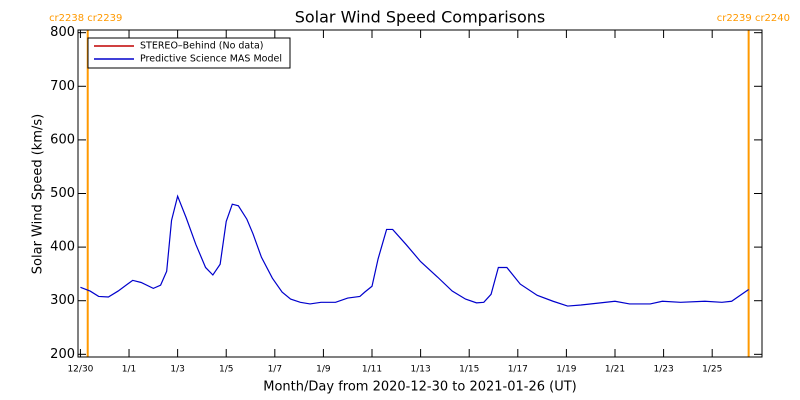 The image size is (800, 400). What do you see at coordinates (275, 370) in the screenshot?
I see `x-tick-label: 1/7` at bounding box center [275, 370].